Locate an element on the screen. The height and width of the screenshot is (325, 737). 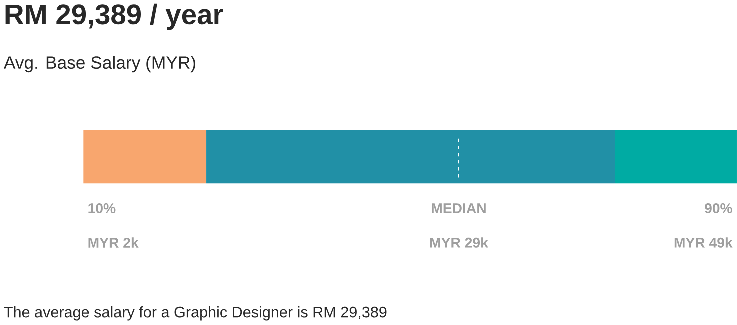
data-label: MYR 29k is located at coordinates (459, 243).